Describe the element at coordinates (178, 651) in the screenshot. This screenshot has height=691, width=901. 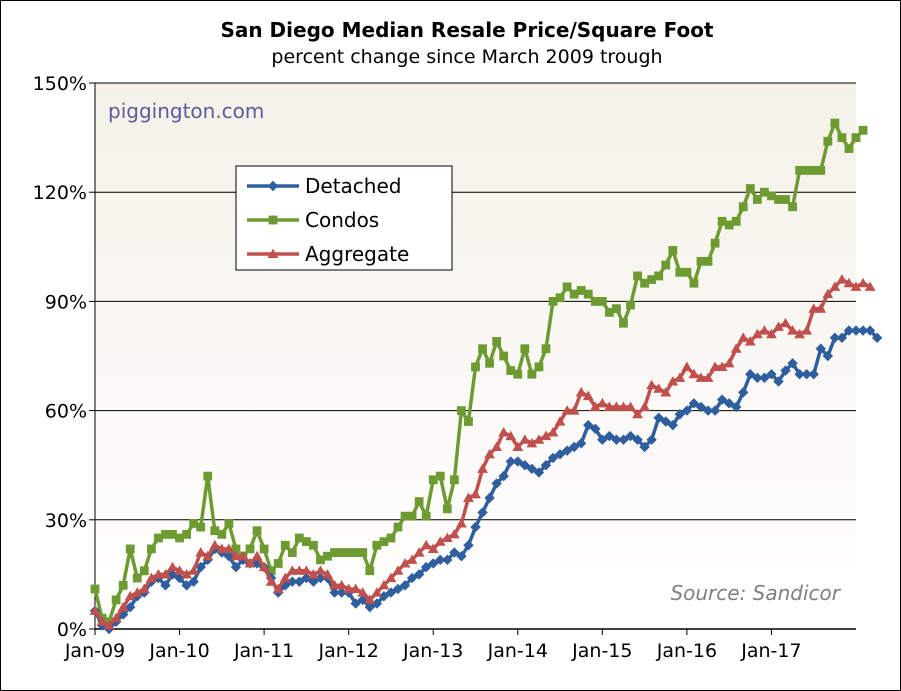
I see `x-tick-label: Jan-10` at that location.